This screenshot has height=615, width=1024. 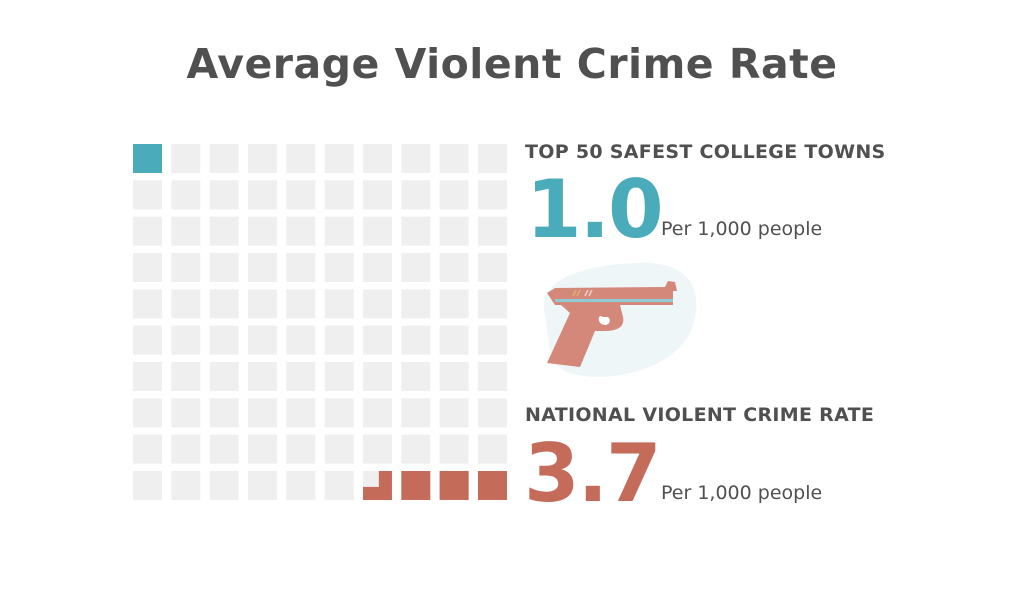 What do you see at coordinates (595, 209) in the screenshot?
I see `safest-towns-value: 1.0` at bounding box center [595, 209].